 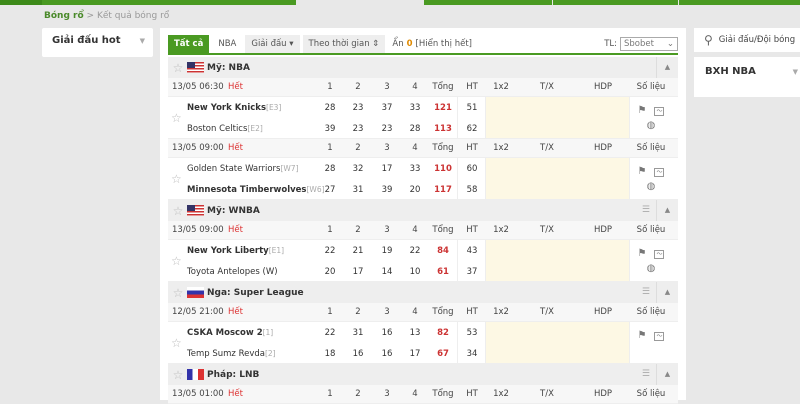 What do you see at coordinates (443, 168) in the screenshot?
I see `total-score: 110` at bounding box center [443, 168].